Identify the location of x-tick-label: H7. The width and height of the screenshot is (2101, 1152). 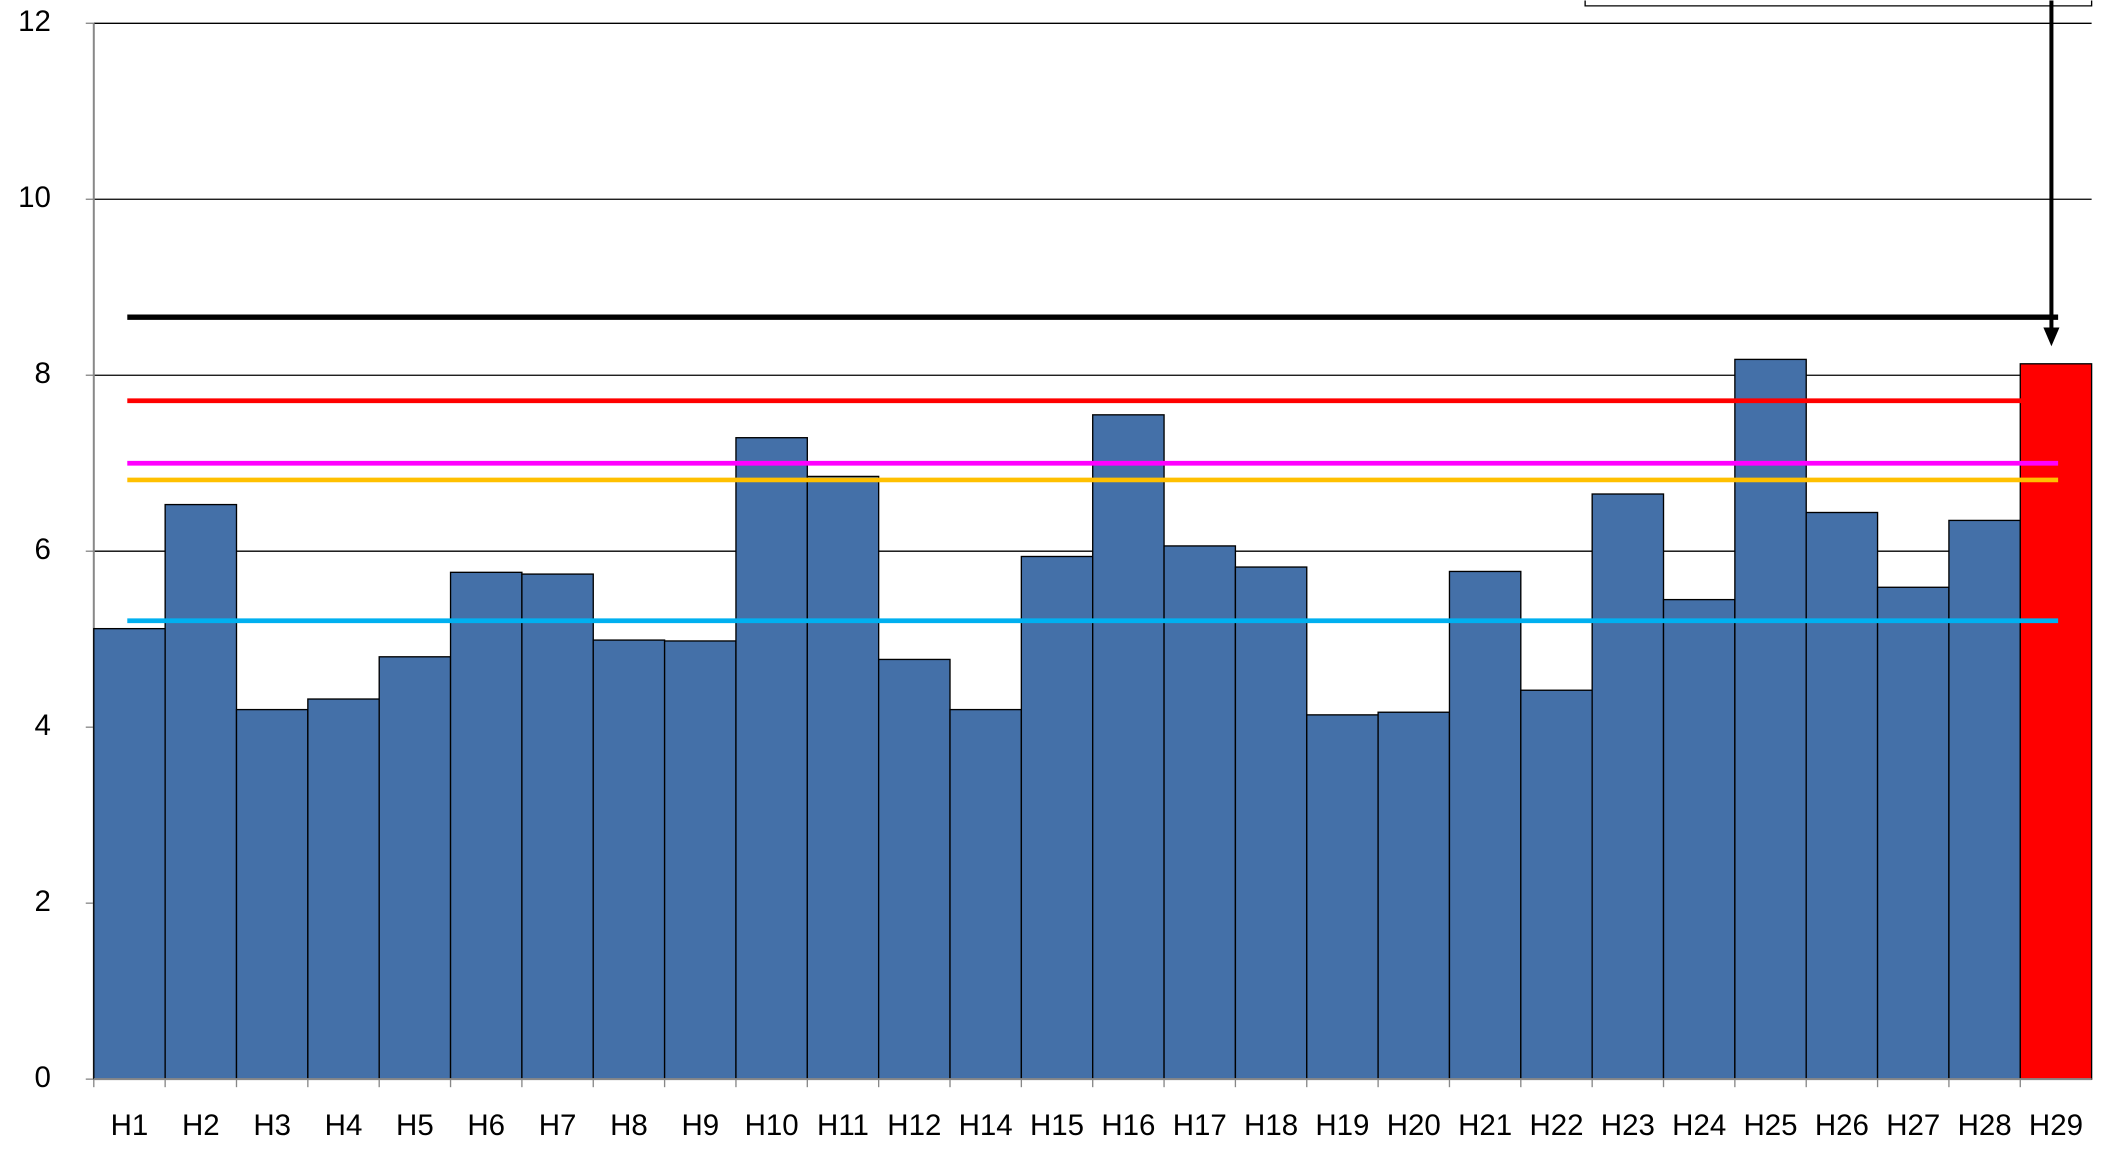
(558, 1125).